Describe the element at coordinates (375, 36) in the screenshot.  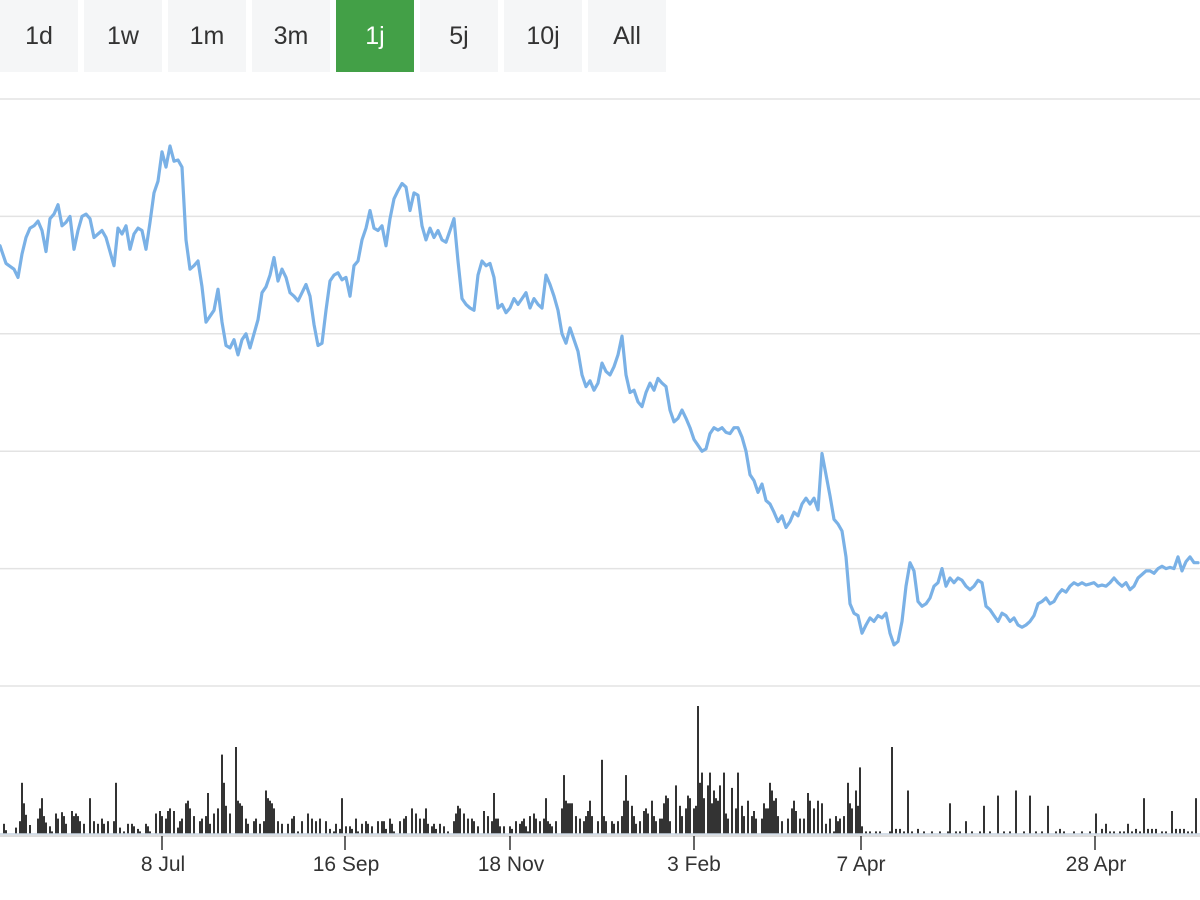
I see `range-button-1j: 1j` at that location.